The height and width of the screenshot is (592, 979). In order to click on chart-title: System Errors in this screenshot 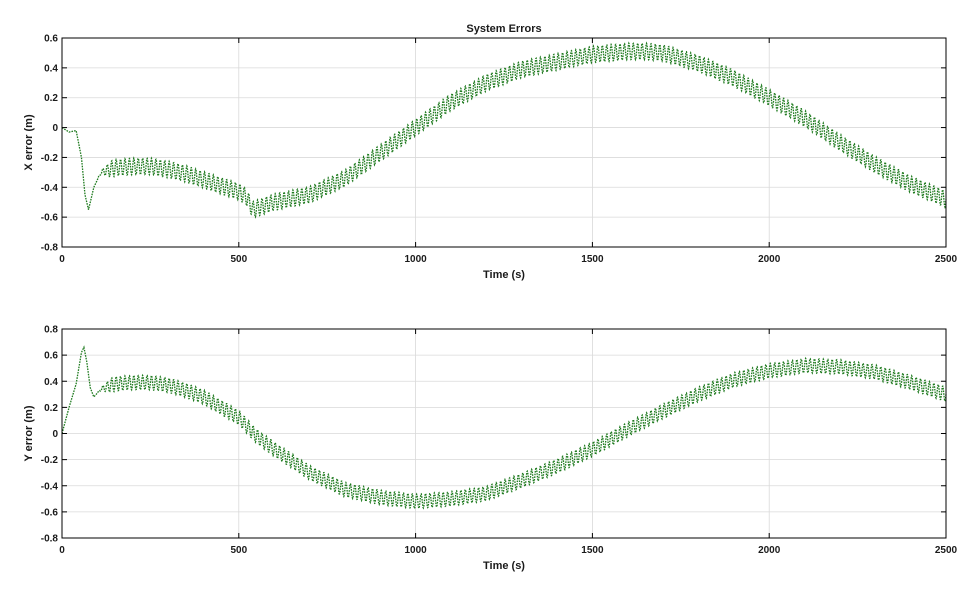, I will do `click(503, 29)`.